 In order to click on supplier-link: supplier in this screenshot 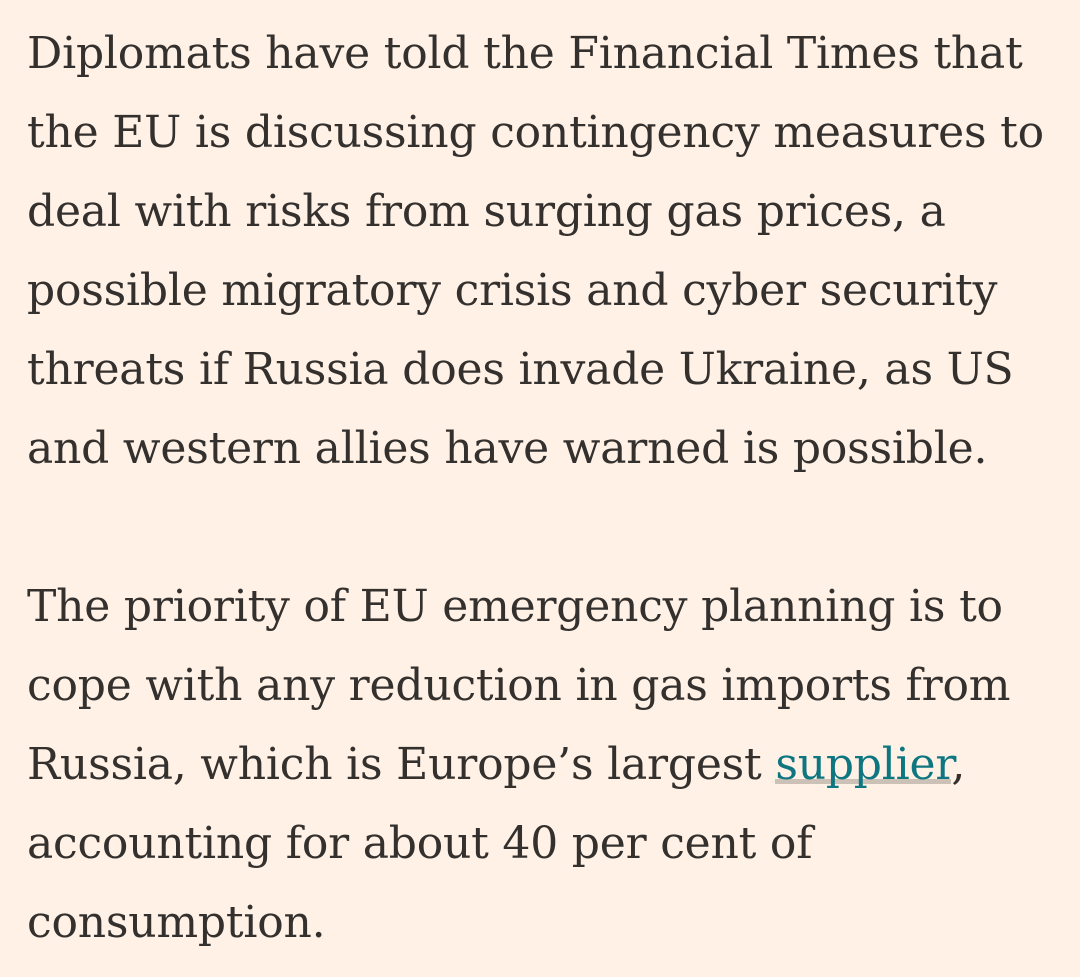, I will do `click(863, 764)`.